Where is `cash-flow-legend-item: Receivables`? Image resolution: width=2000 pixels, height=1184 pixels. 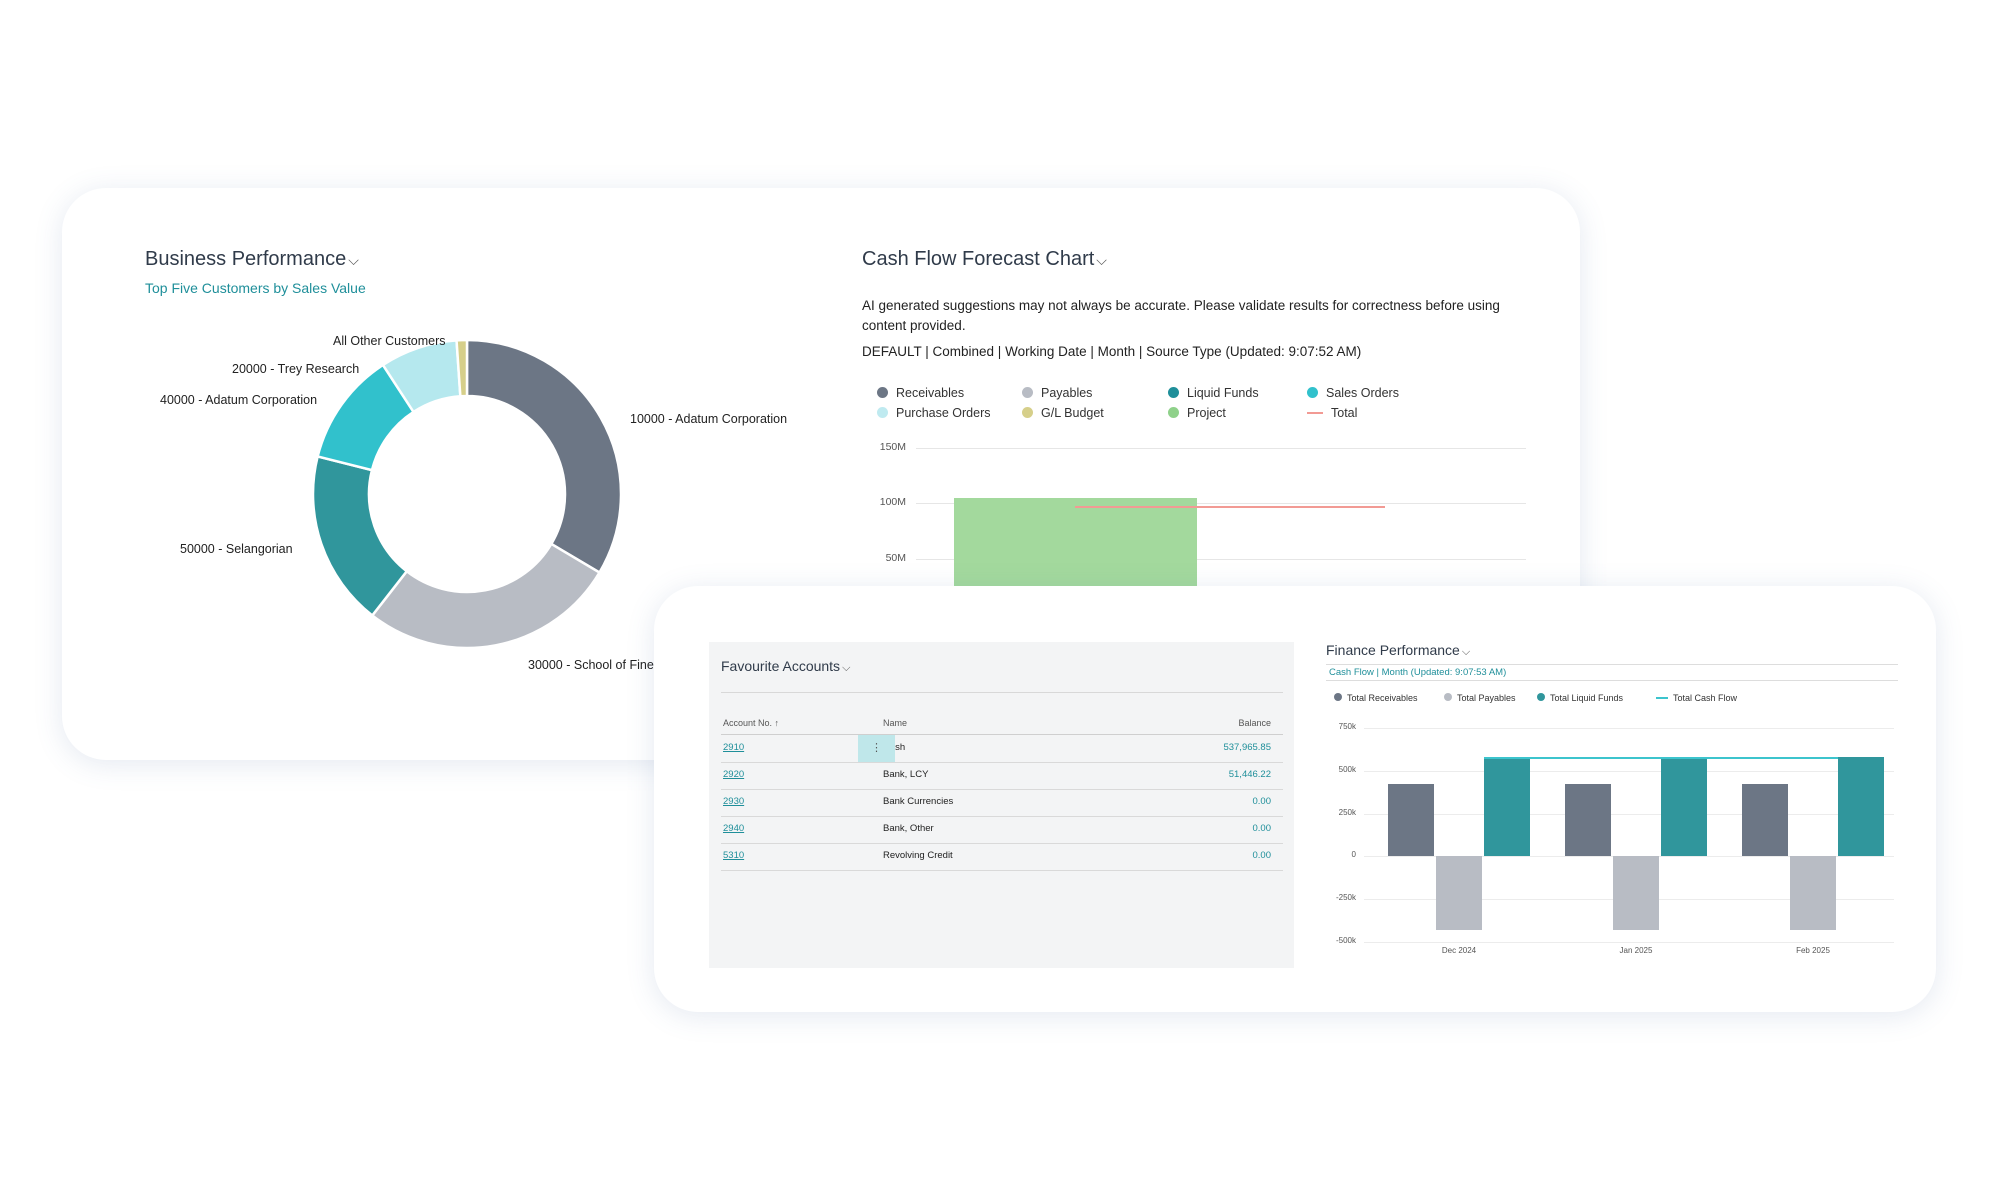
cash-flow-legend-item: Receivables is located at coordinates (920, 393).